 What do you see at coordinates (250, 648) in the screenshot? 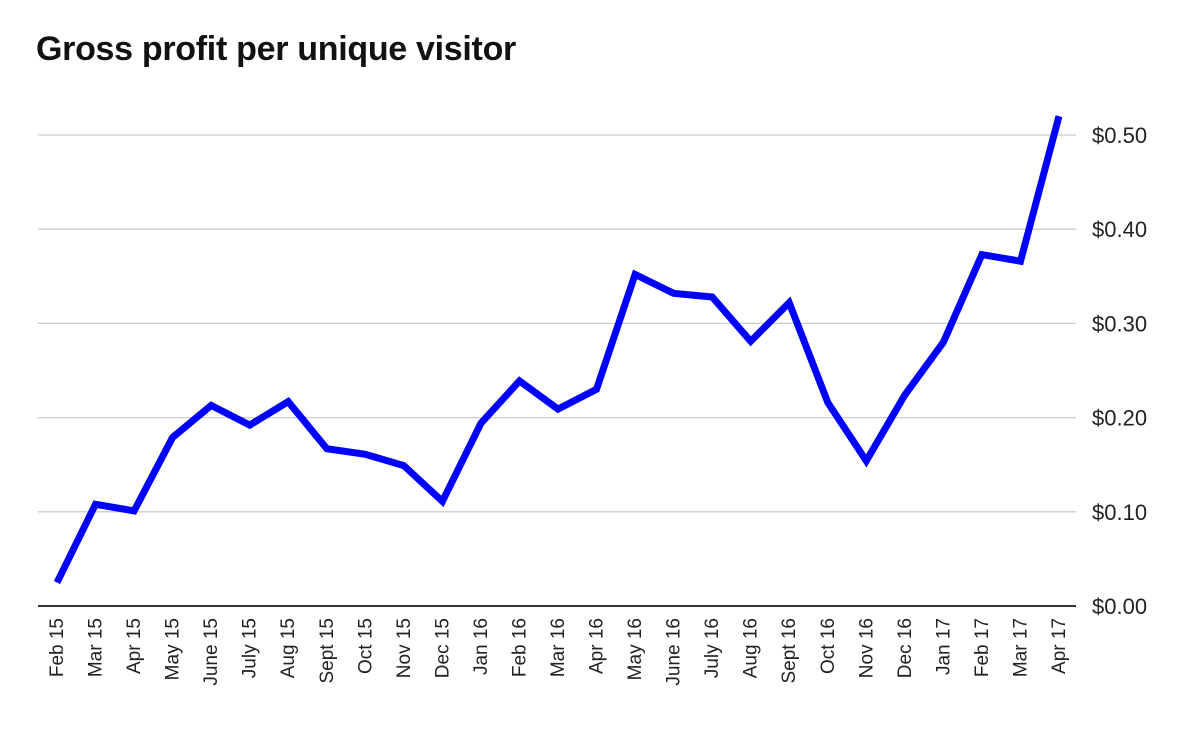
I see `x-tick-label: July 15` at bounding box center [250, 648].